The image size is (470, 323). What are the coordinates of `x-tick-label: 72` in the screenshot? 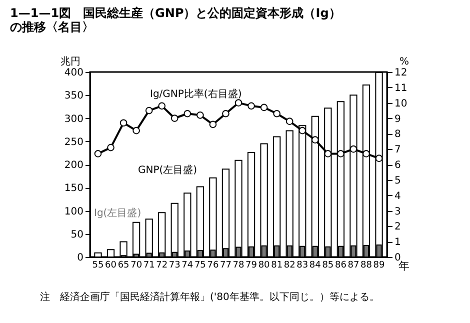 It's located at (162, 265).